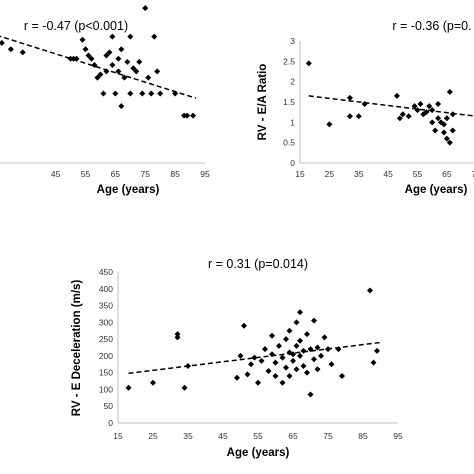 The height and width of the screenshot is (474, 474). What do you see at coordinates (289, 102) in the screenshot?
I see `y-tick-label: 1.5` at bounding box center [289, 102].